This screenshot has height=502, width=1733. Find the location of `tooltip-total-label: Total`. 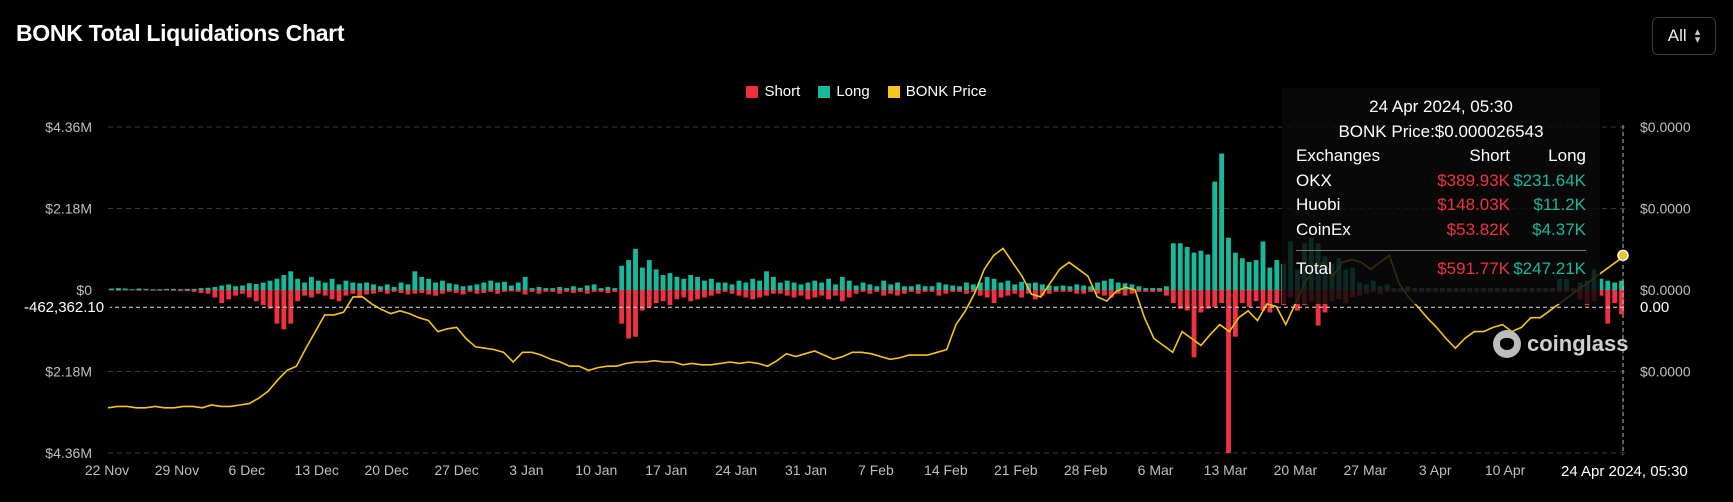

tooltip-total-label: Total is located at coordinates (1314, 268).